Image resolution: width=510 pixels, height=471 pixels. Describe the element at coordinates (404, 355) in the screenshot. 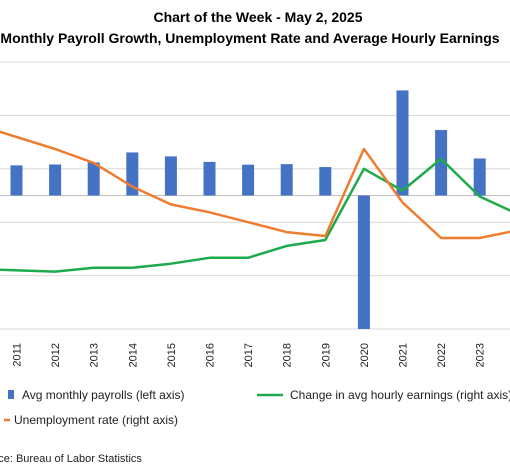

I see `x-tick-label: 2021` at that location.